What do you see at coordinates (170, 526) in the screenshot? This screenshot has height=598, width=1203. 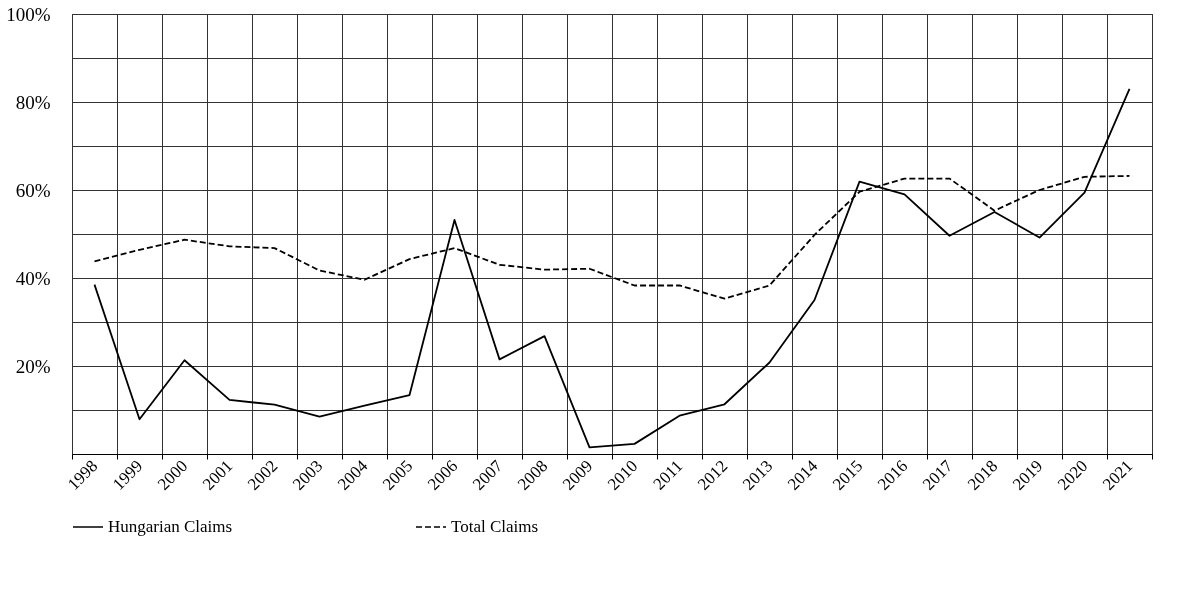 I see `legend-label: Hungarian Claims` at bounding box center [170, 526].